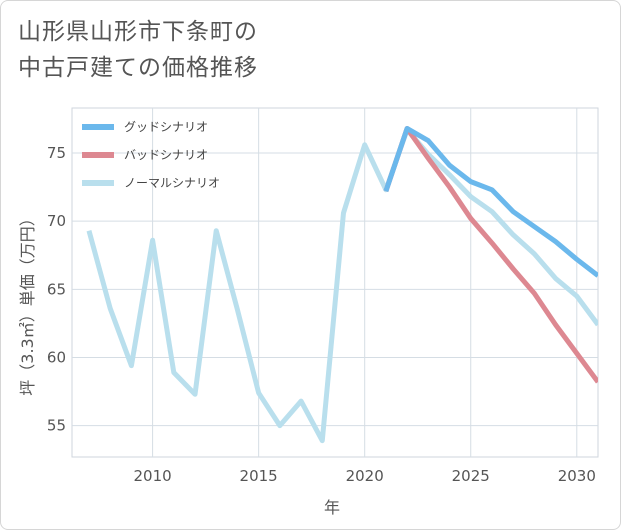 Image resolution: width=621 pixels, height=530 pixels. I want to click on y-tick-label-70: 70, so click(56, 221).